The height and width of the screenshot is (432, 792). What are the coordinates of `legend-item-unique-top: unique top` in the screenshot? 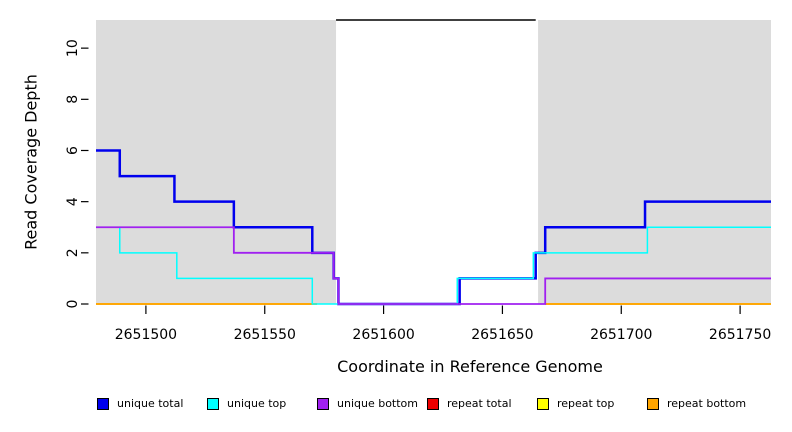 It's located at (262, 403).